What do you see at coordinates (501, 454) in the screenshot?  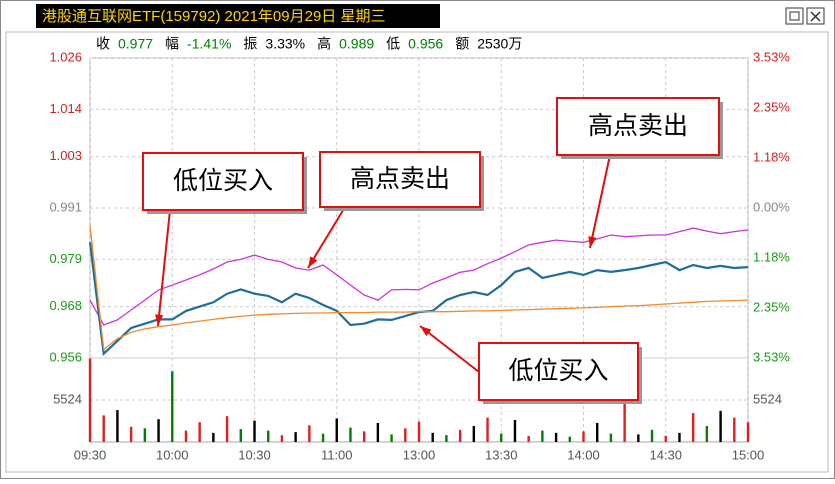 I see `x-tick-label: 13:30` at bounding box center [501, 454].